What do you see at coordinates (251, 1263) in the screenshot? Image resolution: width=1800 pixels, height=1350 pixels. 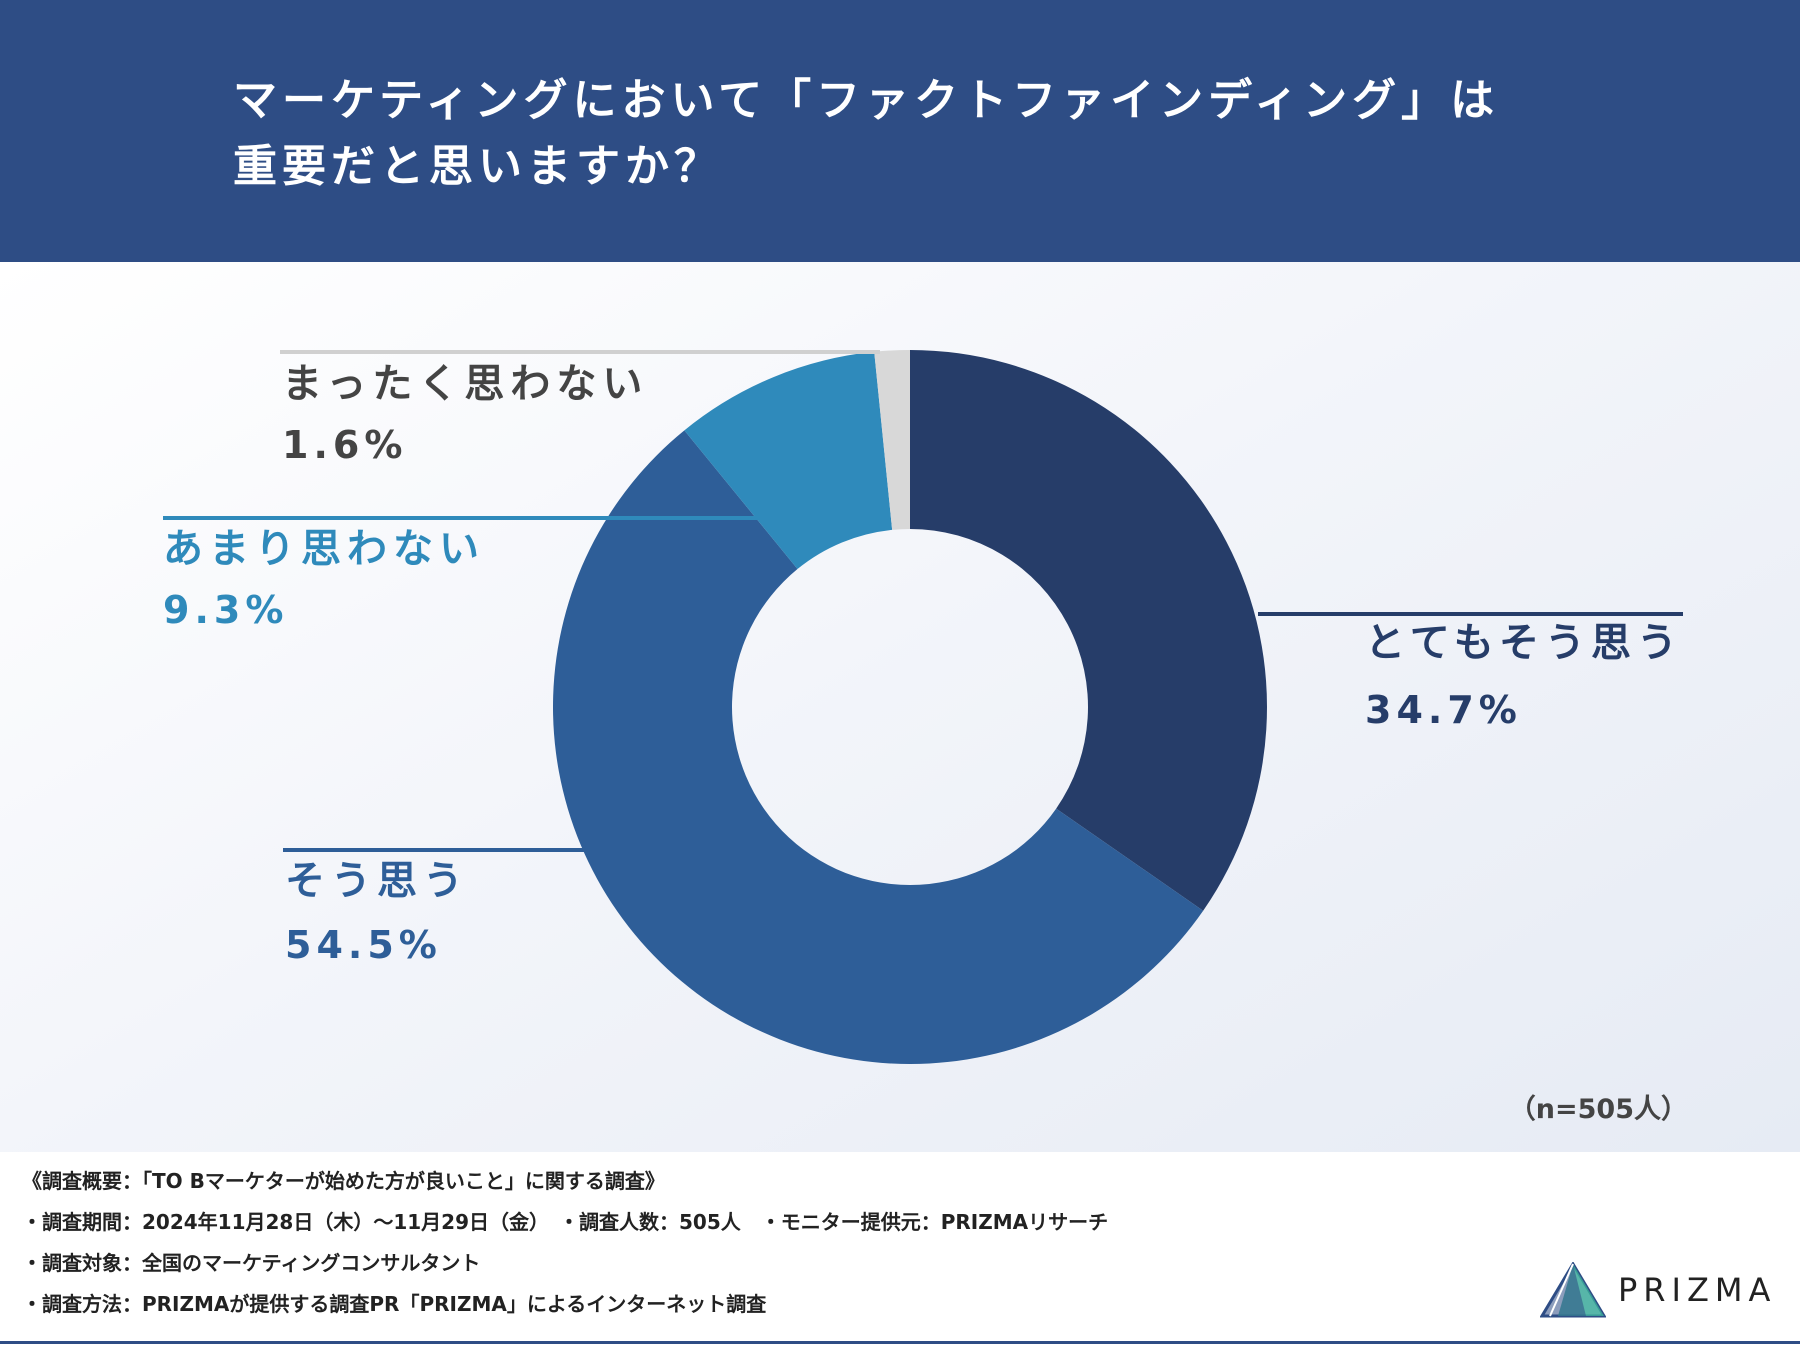 I see `survey-target-line: ・調査対象：全国のマーケティングコンサルタント` at bounding box center [251, 1263].